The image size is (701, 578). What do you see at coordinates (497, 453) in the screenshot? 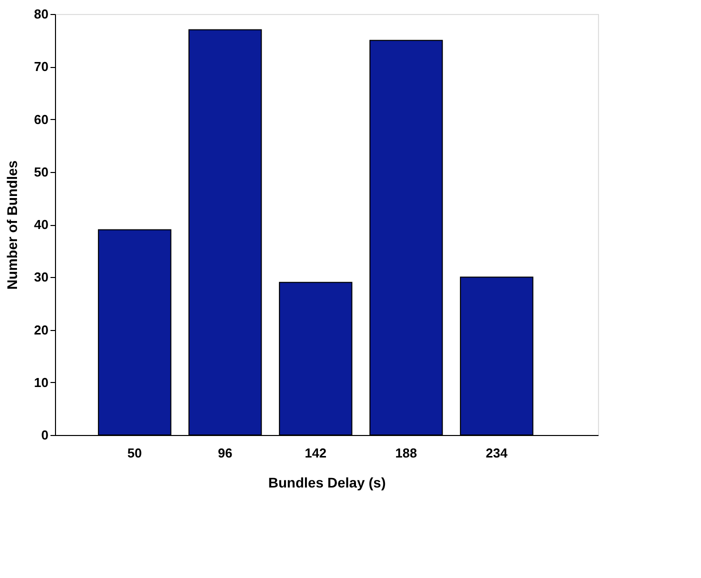
I see `x-tick-label: 234` at bounding box center [497, 453].